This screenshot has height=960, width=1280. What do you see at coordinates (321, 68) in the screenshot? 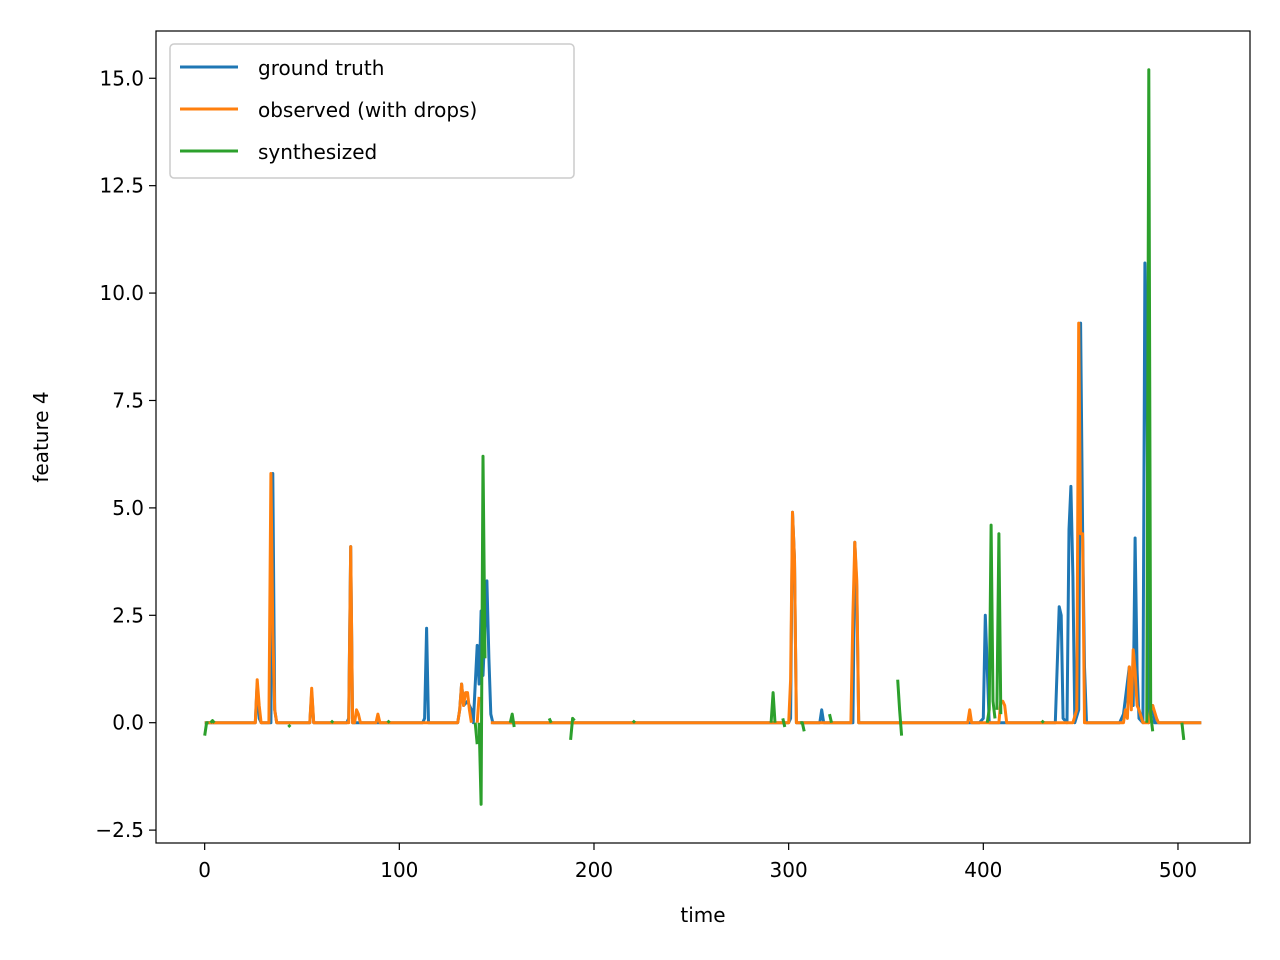
I see `legend-label-ground-truth: ground truth` at bounding box center [321, 68].